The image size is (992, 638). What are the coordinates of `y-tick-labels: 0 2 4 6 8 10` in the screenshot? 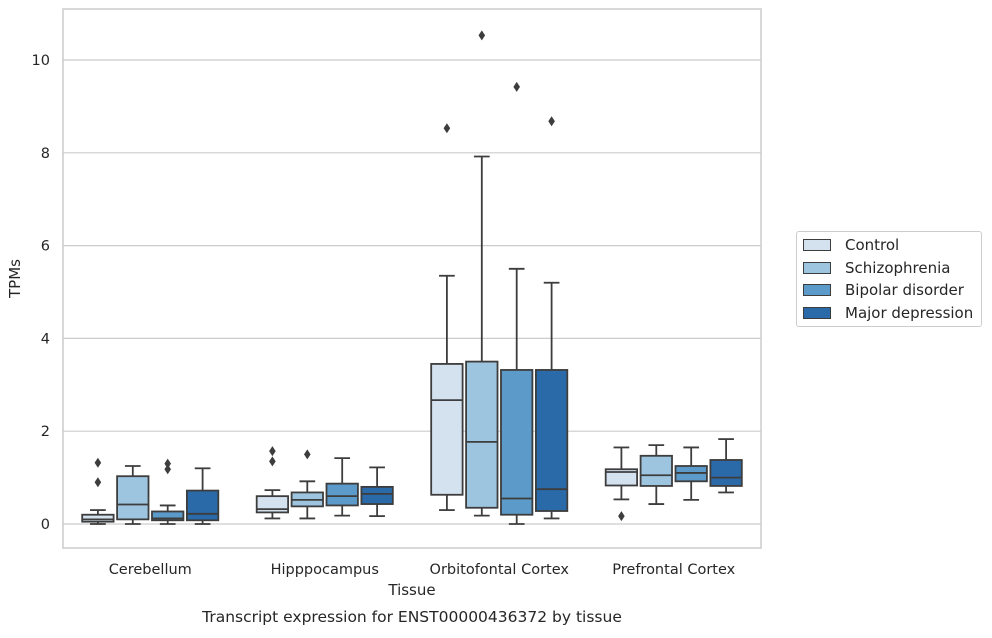 It's located at (41, 293).